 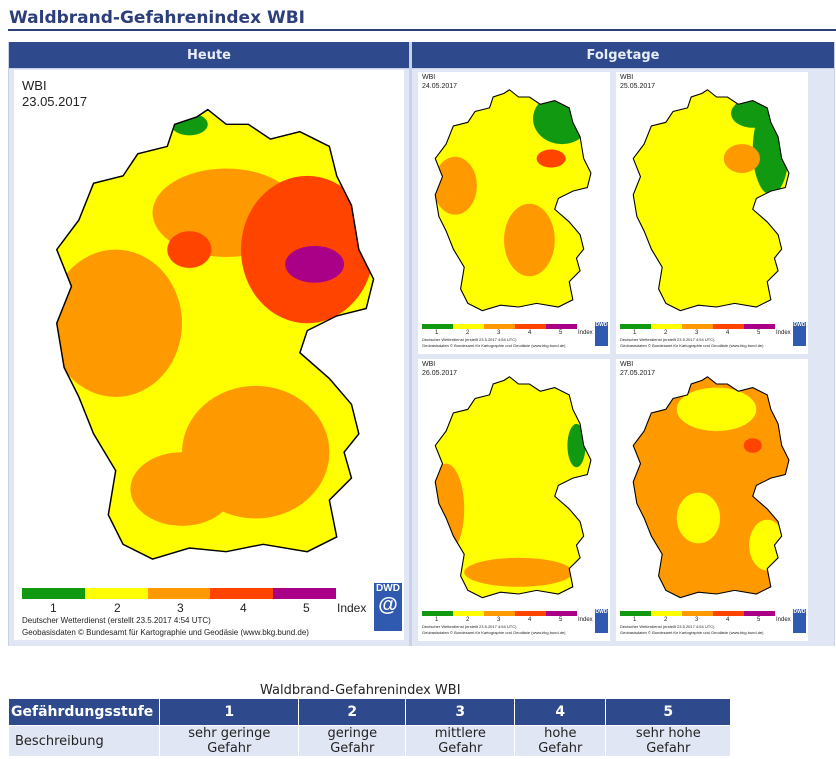 What do you see at coordinates (668, 712) in the screenshot?
I see `header-5: 5` at bounding box center [668, 712].